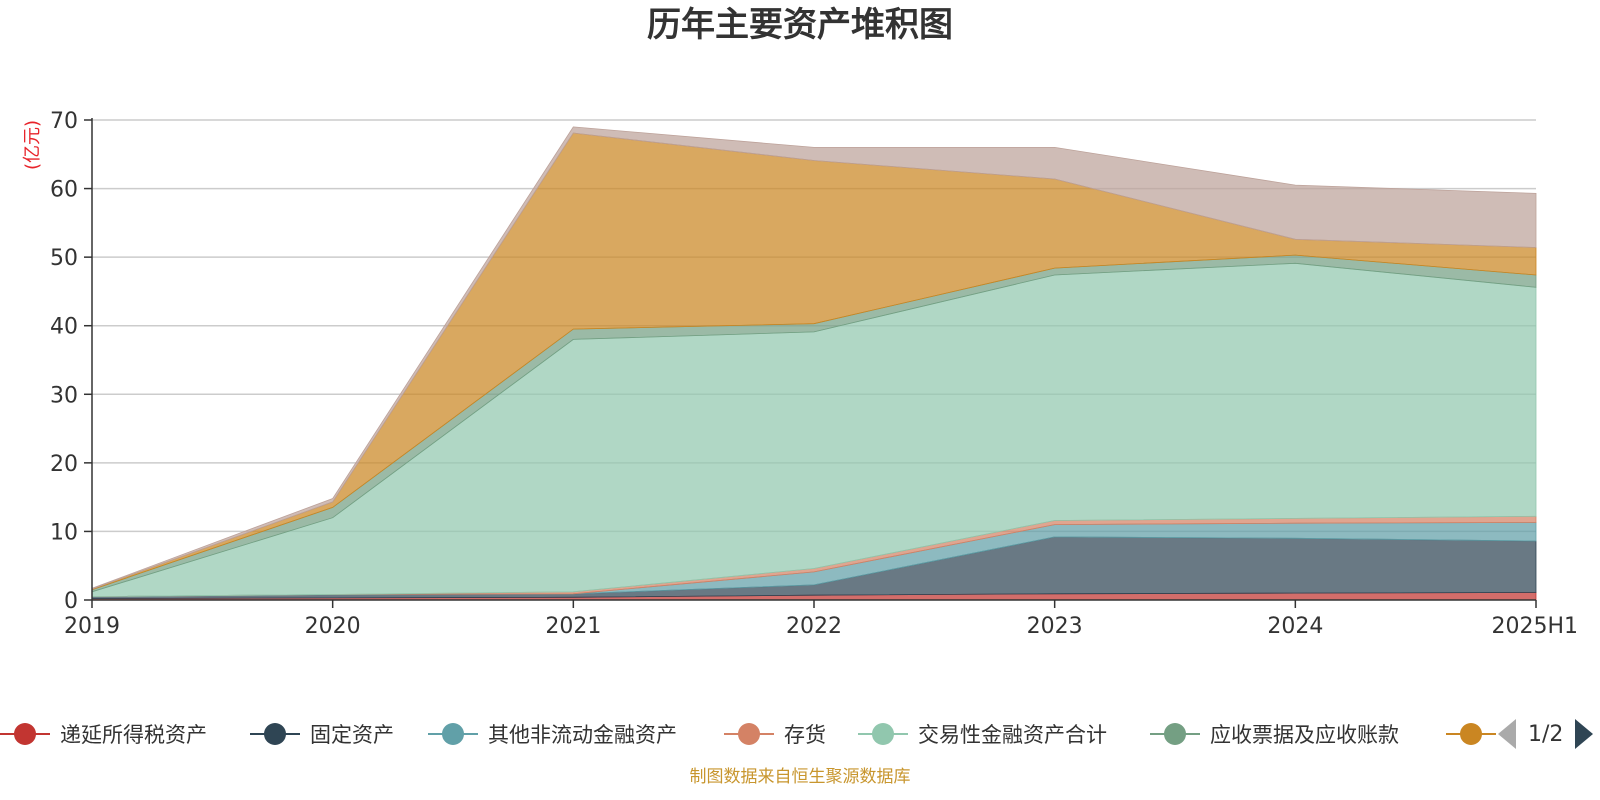  I want to click on y-axis-unit-label: (亿元), so click(32, 145).